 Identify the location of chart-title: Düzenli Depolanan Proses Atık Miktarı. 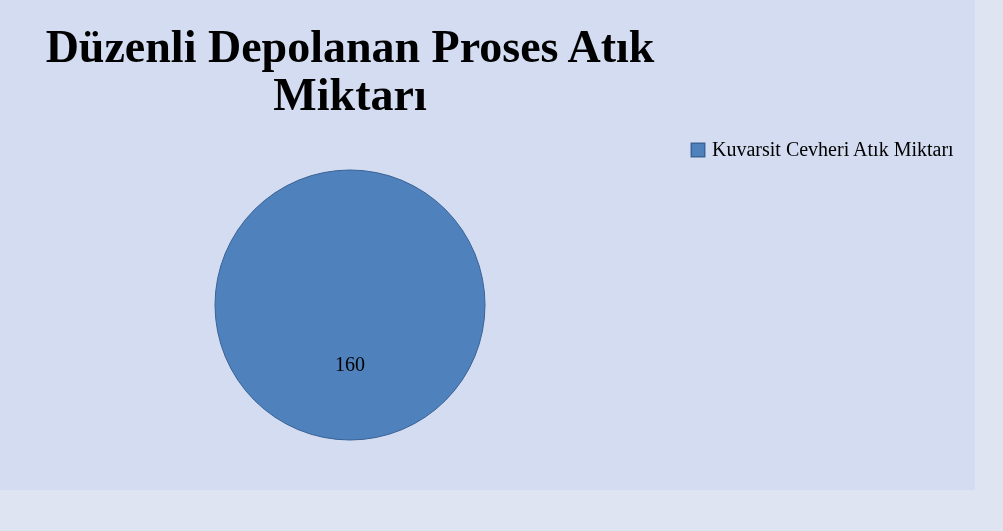
(350, 70).